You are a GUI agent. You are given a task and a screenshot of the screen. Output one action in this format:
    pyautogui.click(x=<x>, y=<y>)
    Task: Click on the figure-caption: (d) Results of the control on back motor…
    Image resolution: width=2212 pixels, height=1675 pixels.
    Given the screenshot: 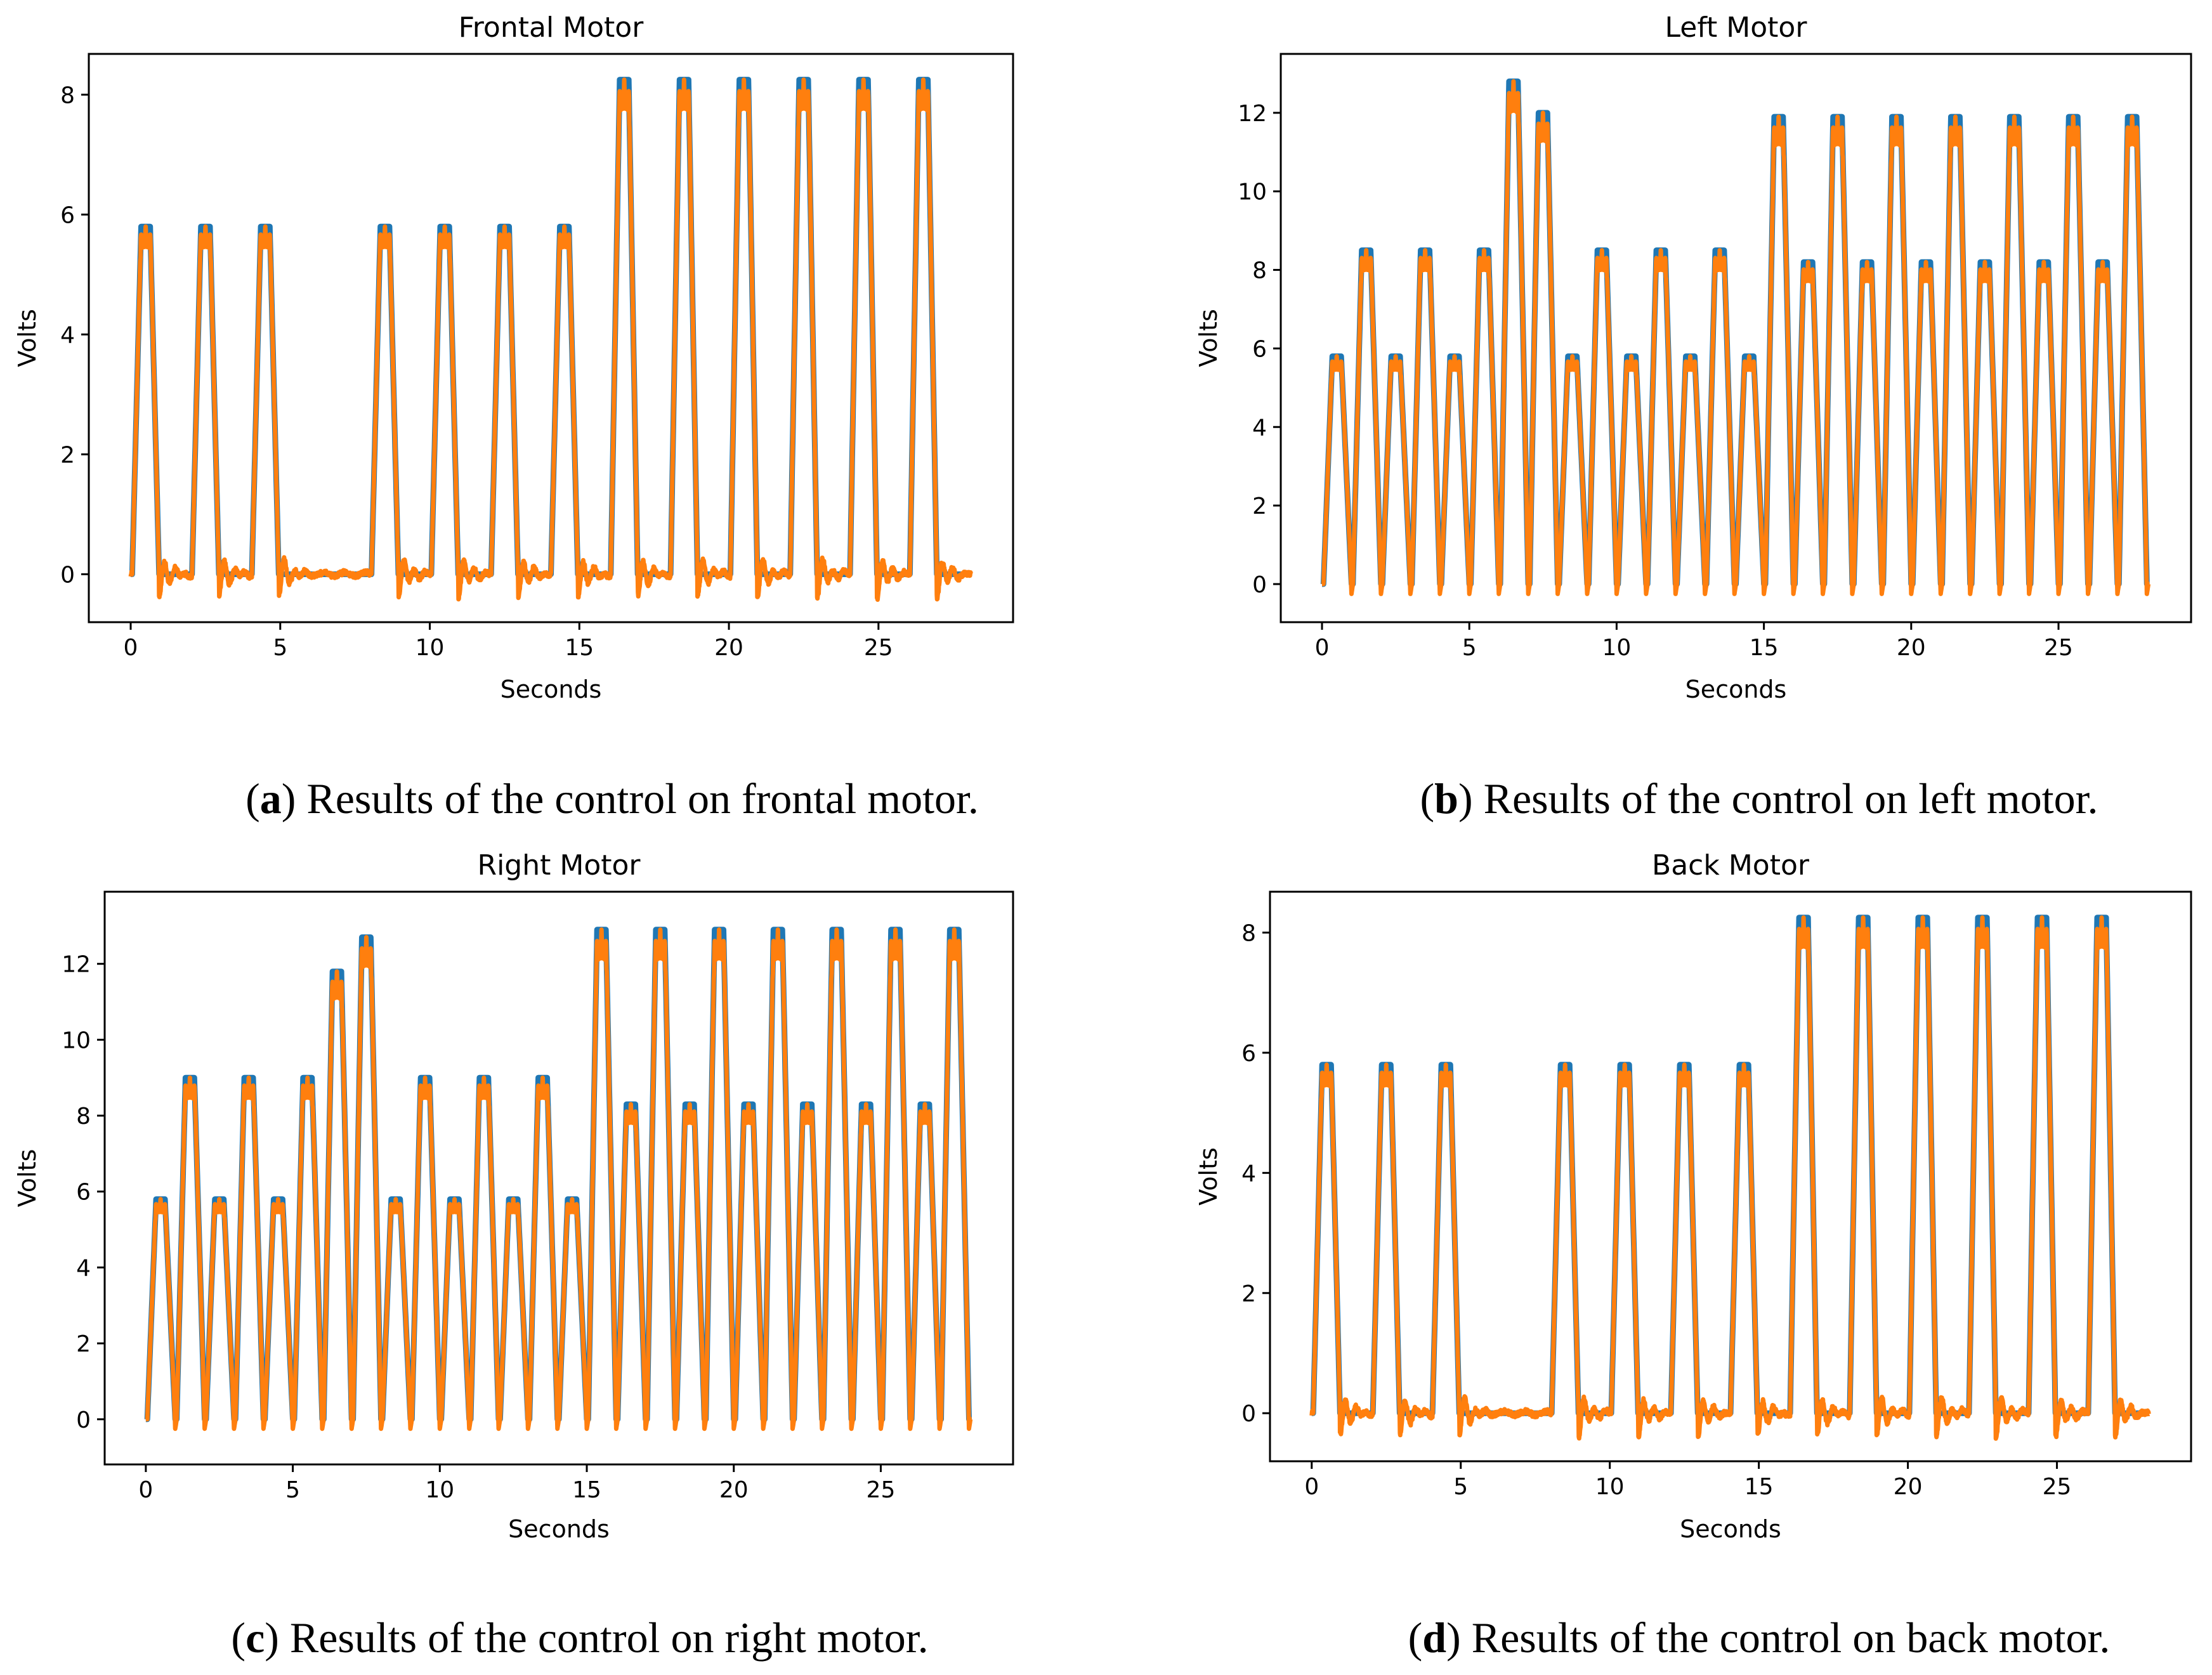 What is the action you would take?
    pyautogui.click(x=1759, y=1637)
    